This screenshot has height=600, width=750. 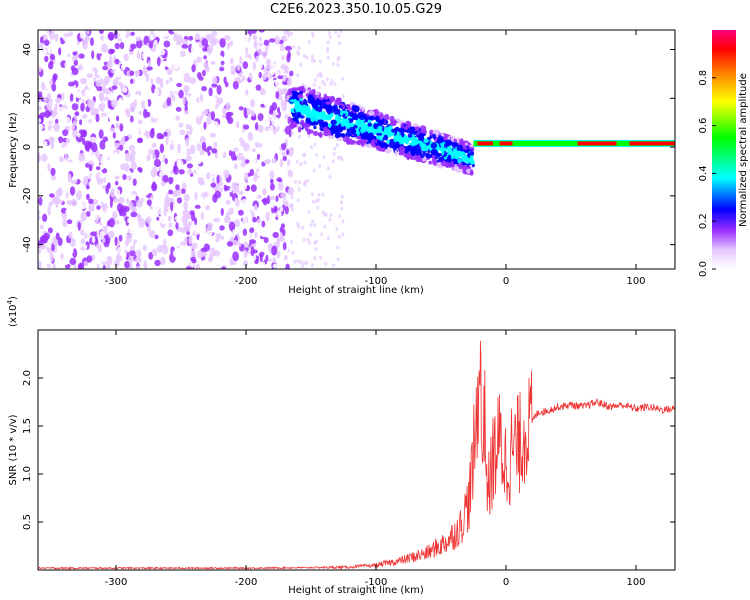 What do you see at coordinates (27, 378) in the screenshot?
I see `y-tick-label: 2.0` at bounding box center [27, 378].